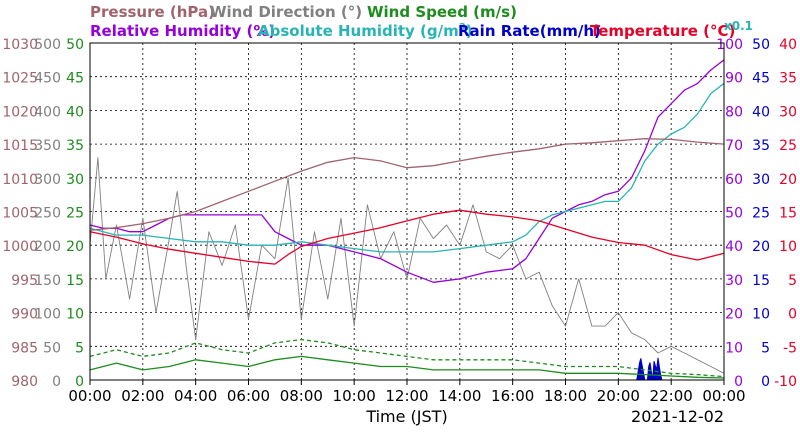  What do you see at coordinates (469, 31) in the screenshot?
I see `legend-close: )` at bounding box center [469, 31].